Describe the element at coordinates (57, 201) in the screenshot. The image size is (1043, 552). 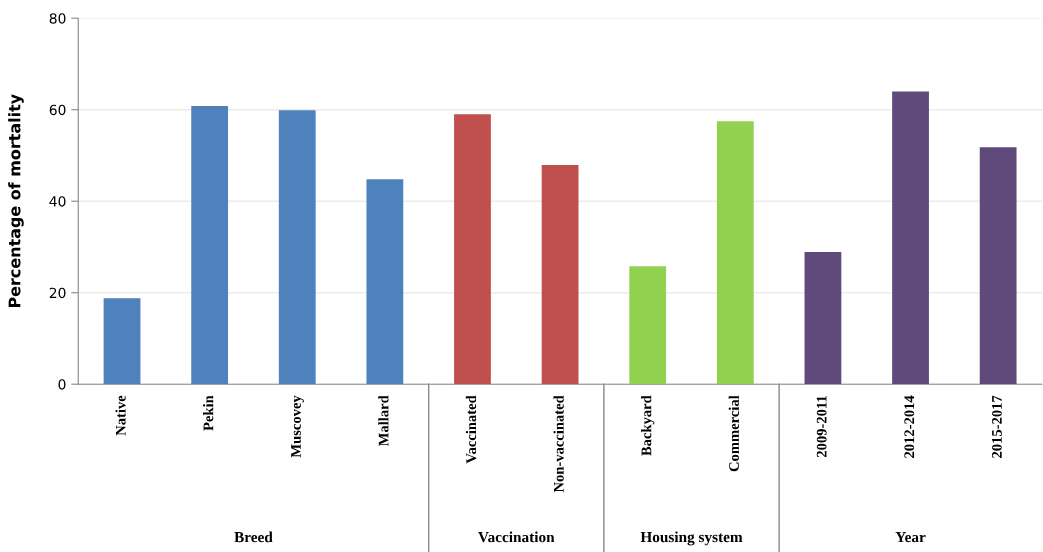
I see `y-tick-label: 40` at that location.